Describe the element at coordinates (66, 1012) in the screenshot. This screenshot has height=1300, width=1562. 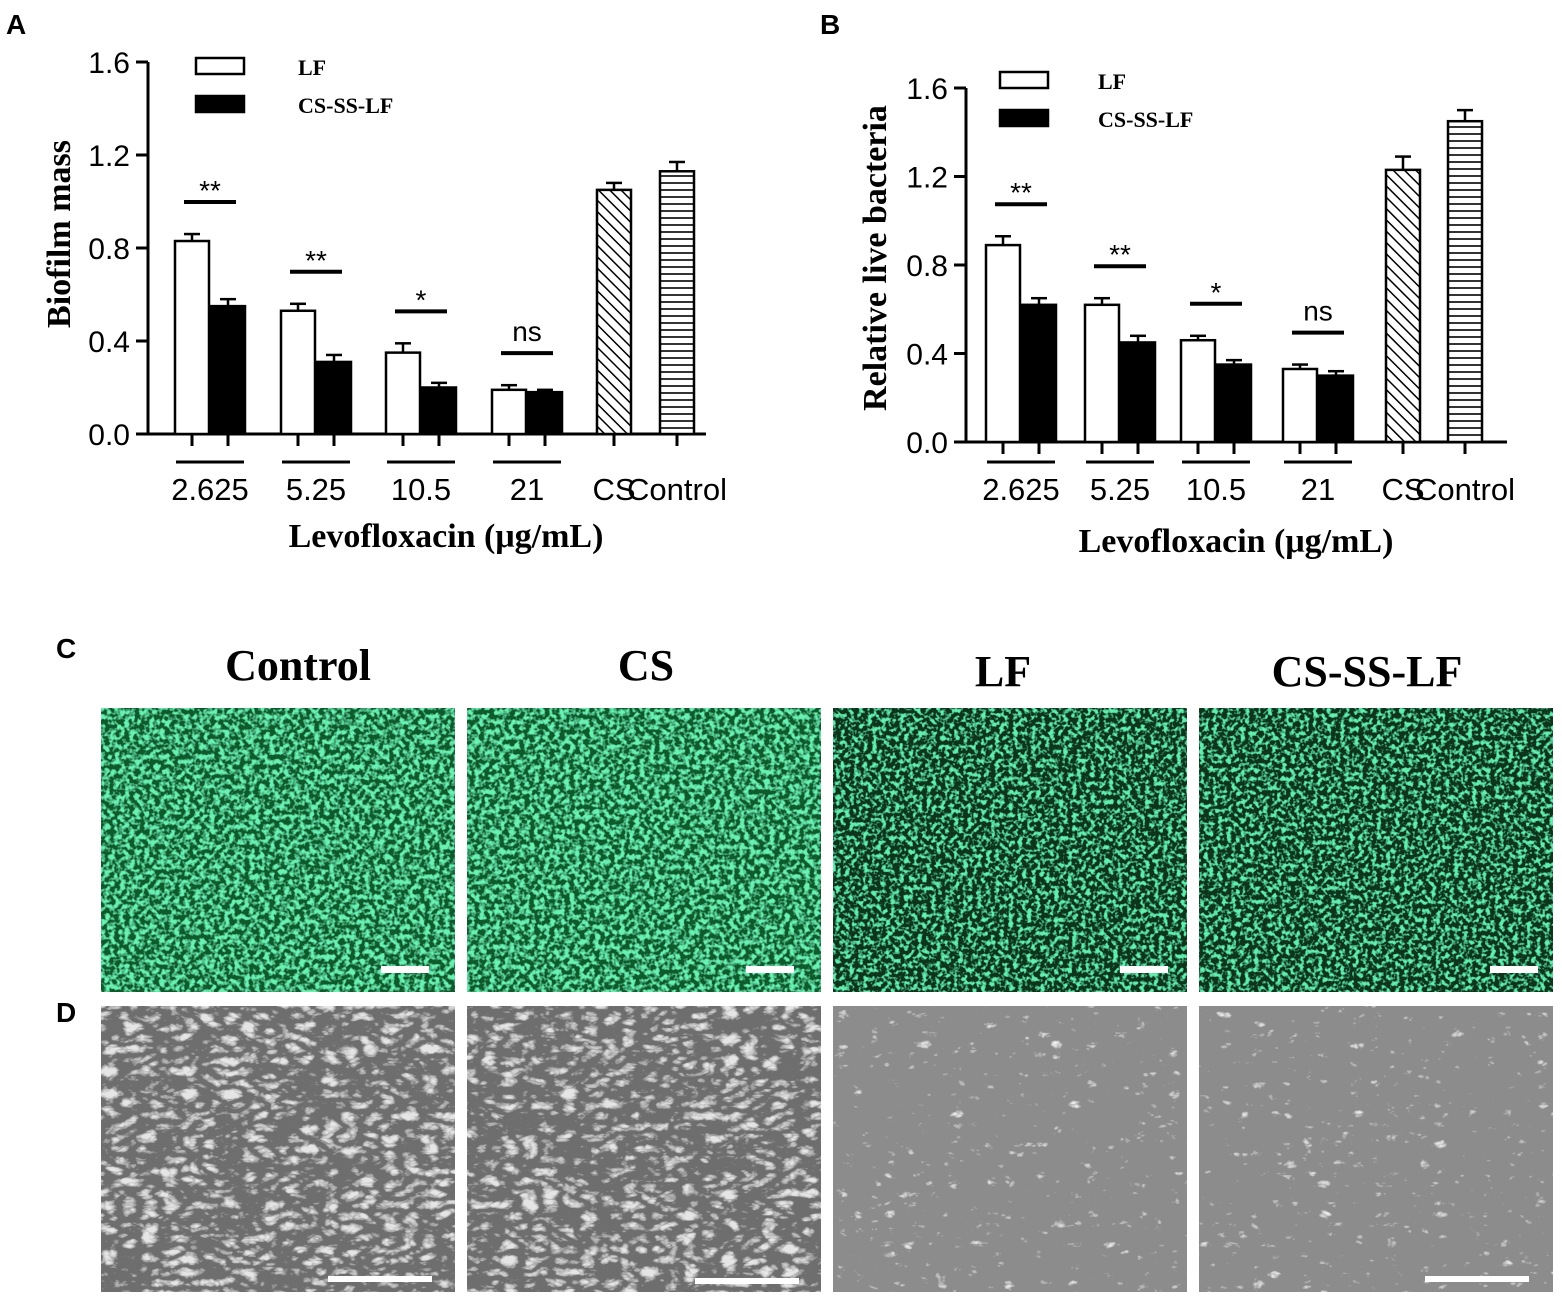
I see `panel-label-d: D` at that location.